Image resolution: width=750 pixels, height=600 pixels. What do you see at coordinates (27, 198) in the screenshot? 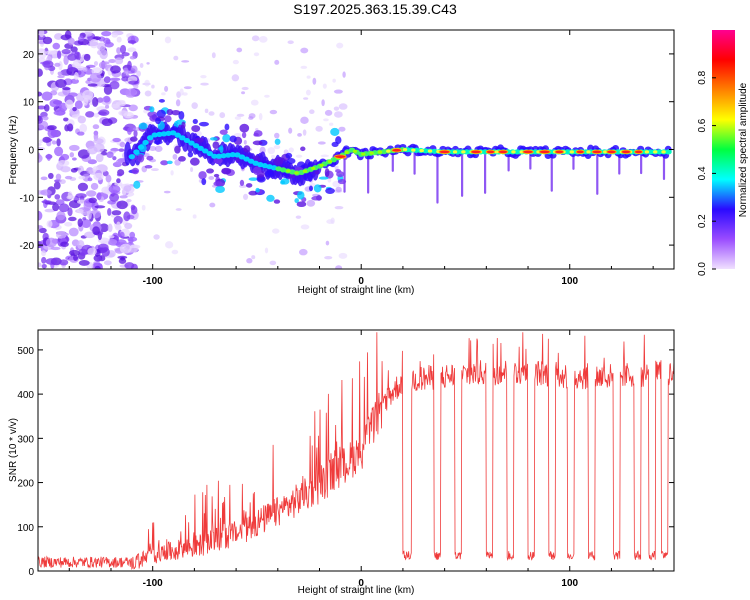
I see `spectrogram-y-tick-label: -10` at bounding box center [27, 198].